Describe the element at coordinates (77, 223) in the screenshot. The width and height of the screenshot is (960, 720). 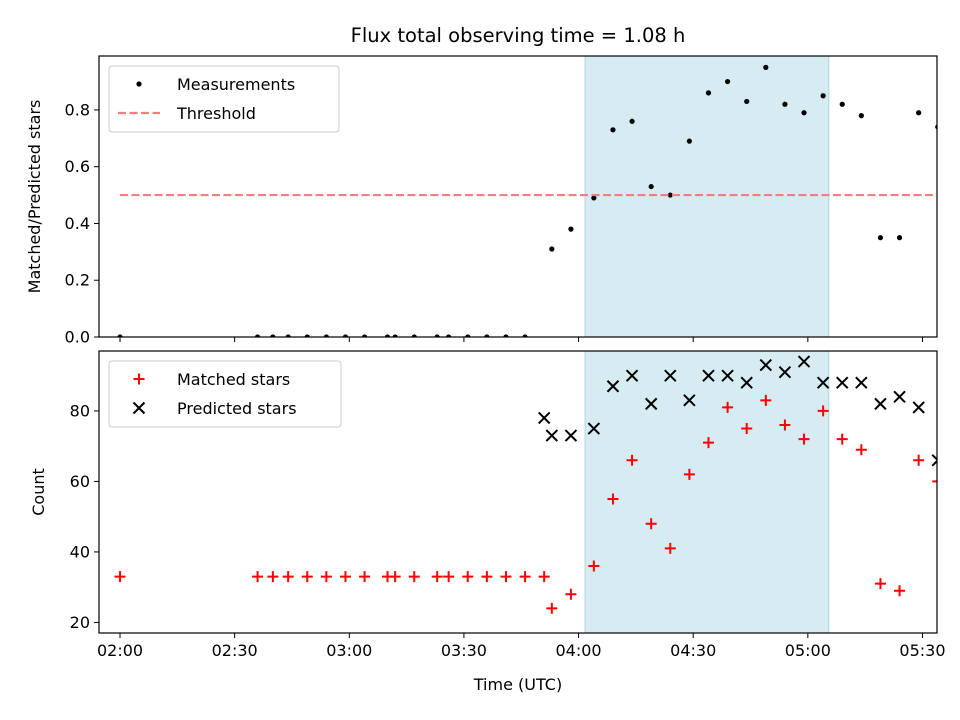
I see `y-tick-label: 0.4` at that location.